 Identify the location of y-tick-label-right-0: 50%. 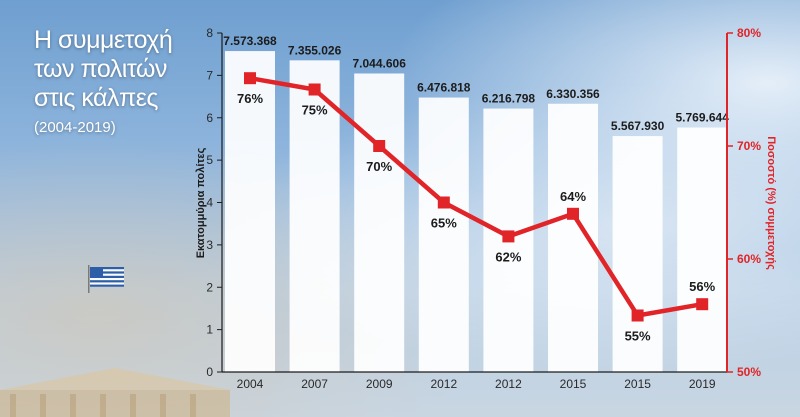
(749, 372).